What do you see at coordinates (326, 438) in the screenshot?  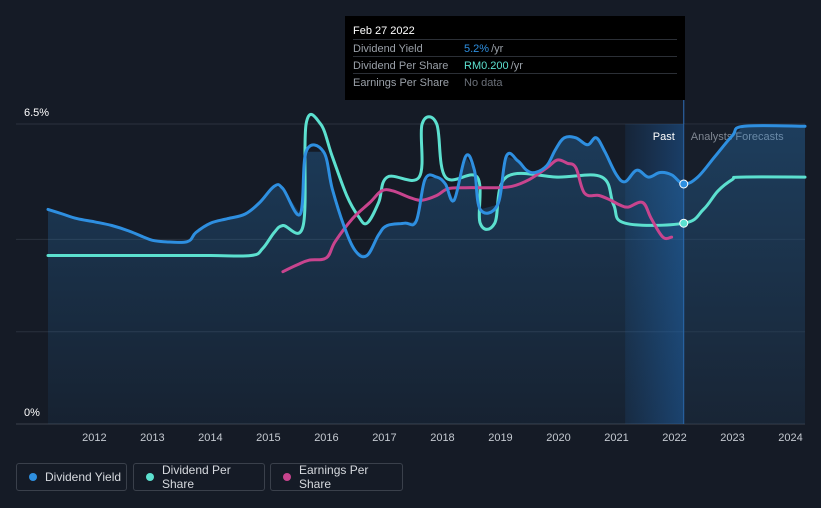 I see `x-tick-label: 2016` at bounding box center [326, 438].